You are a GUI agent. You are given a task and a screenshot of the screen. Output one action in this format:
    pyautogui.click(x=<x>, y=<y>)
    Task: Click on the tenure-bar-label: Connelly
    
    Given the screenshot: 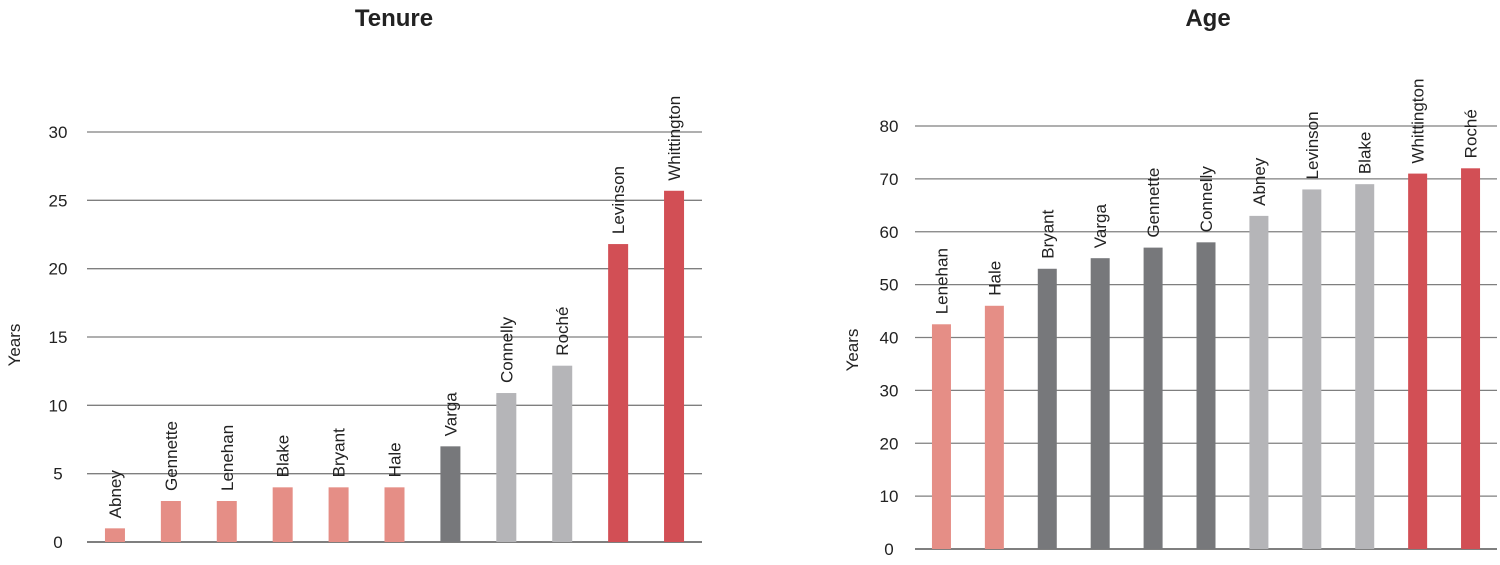 What is the action you would take?
    pyautogui.click(x=506, y=349)
    